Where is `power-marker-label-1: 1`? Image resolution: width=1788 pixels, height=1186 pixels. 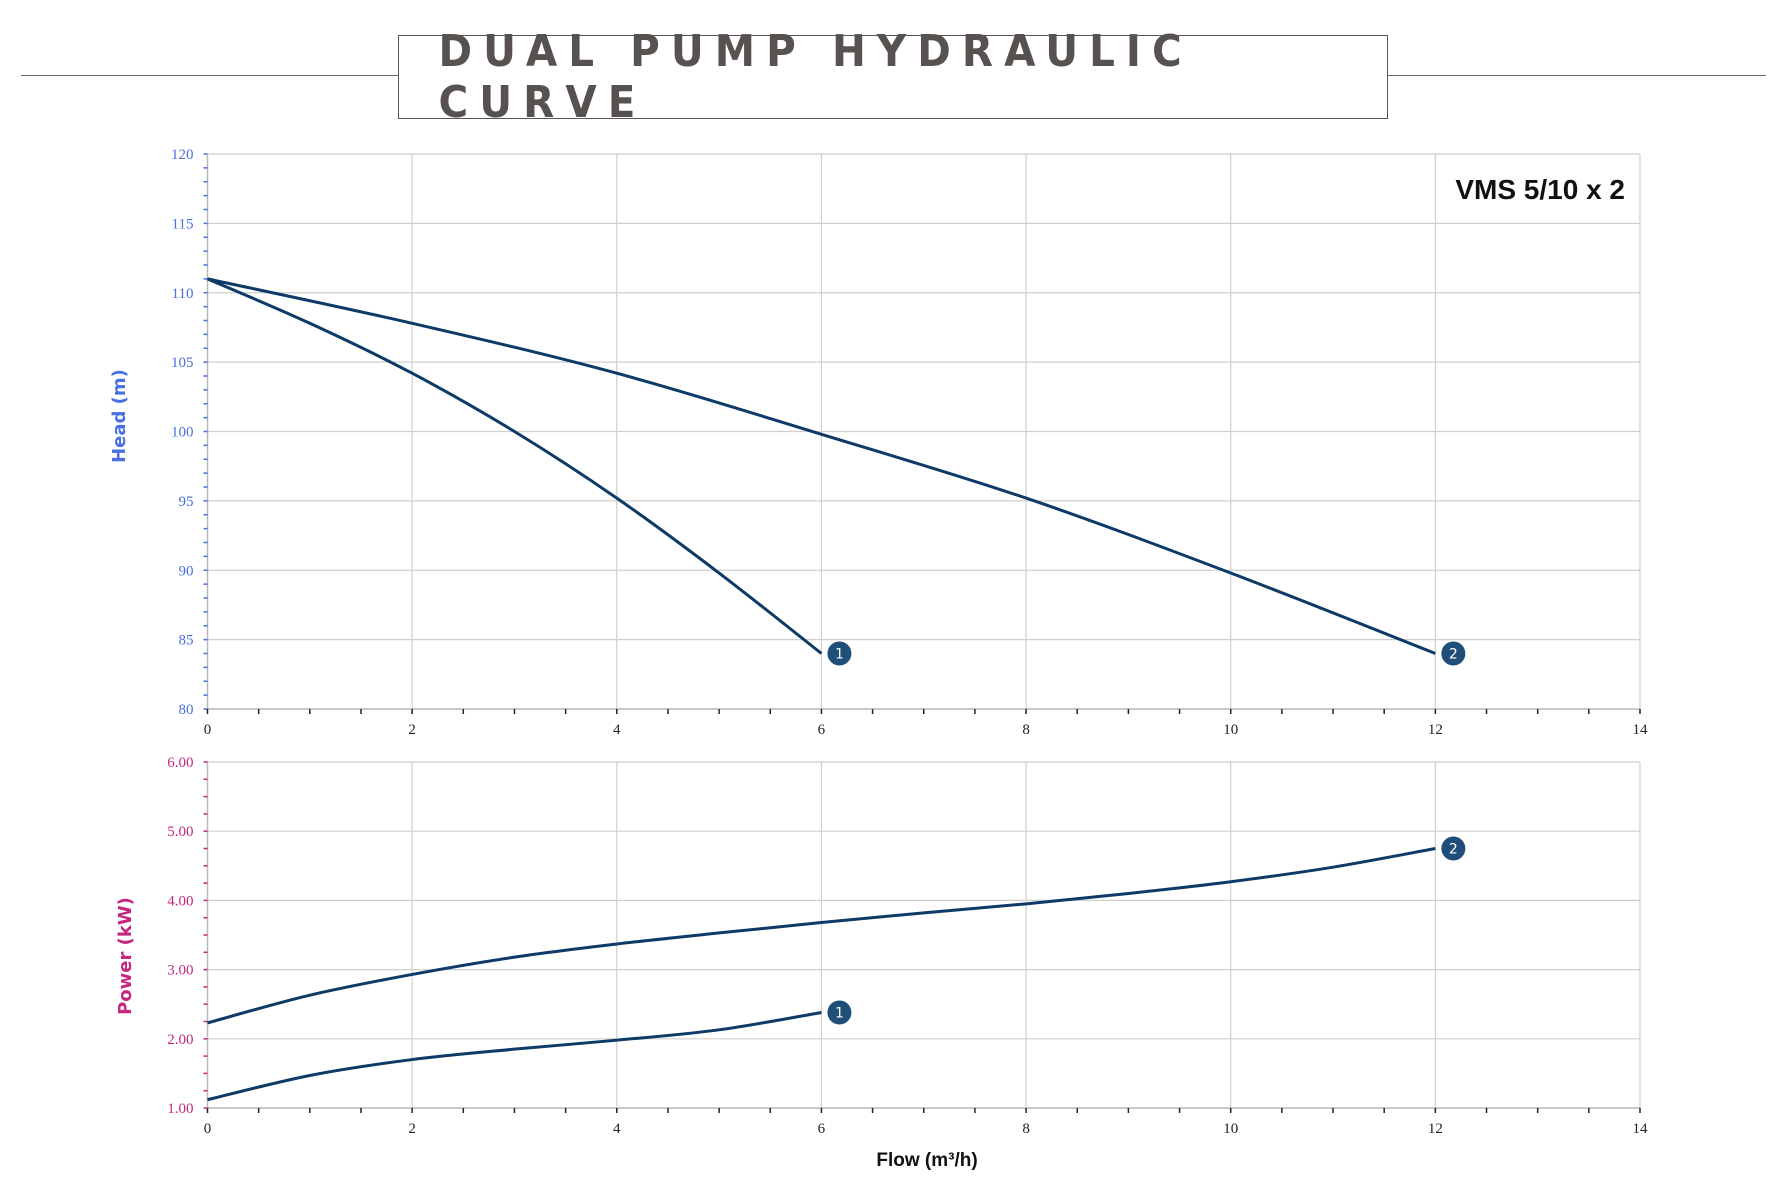
power-marker-label-1: 1 is located at coordinates (839, 1014).